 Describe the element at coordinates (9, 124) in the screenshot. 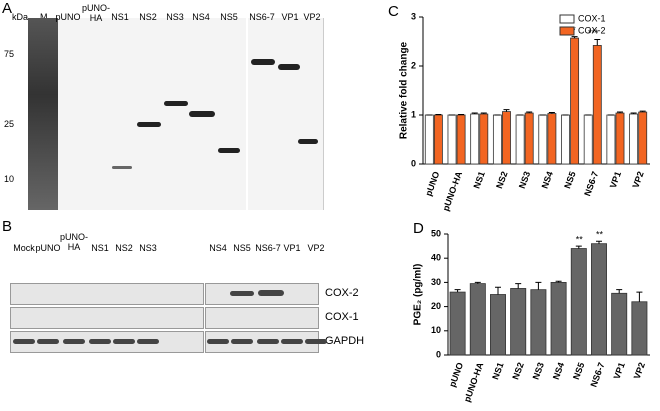

I see `marker-label: 25` at that location.